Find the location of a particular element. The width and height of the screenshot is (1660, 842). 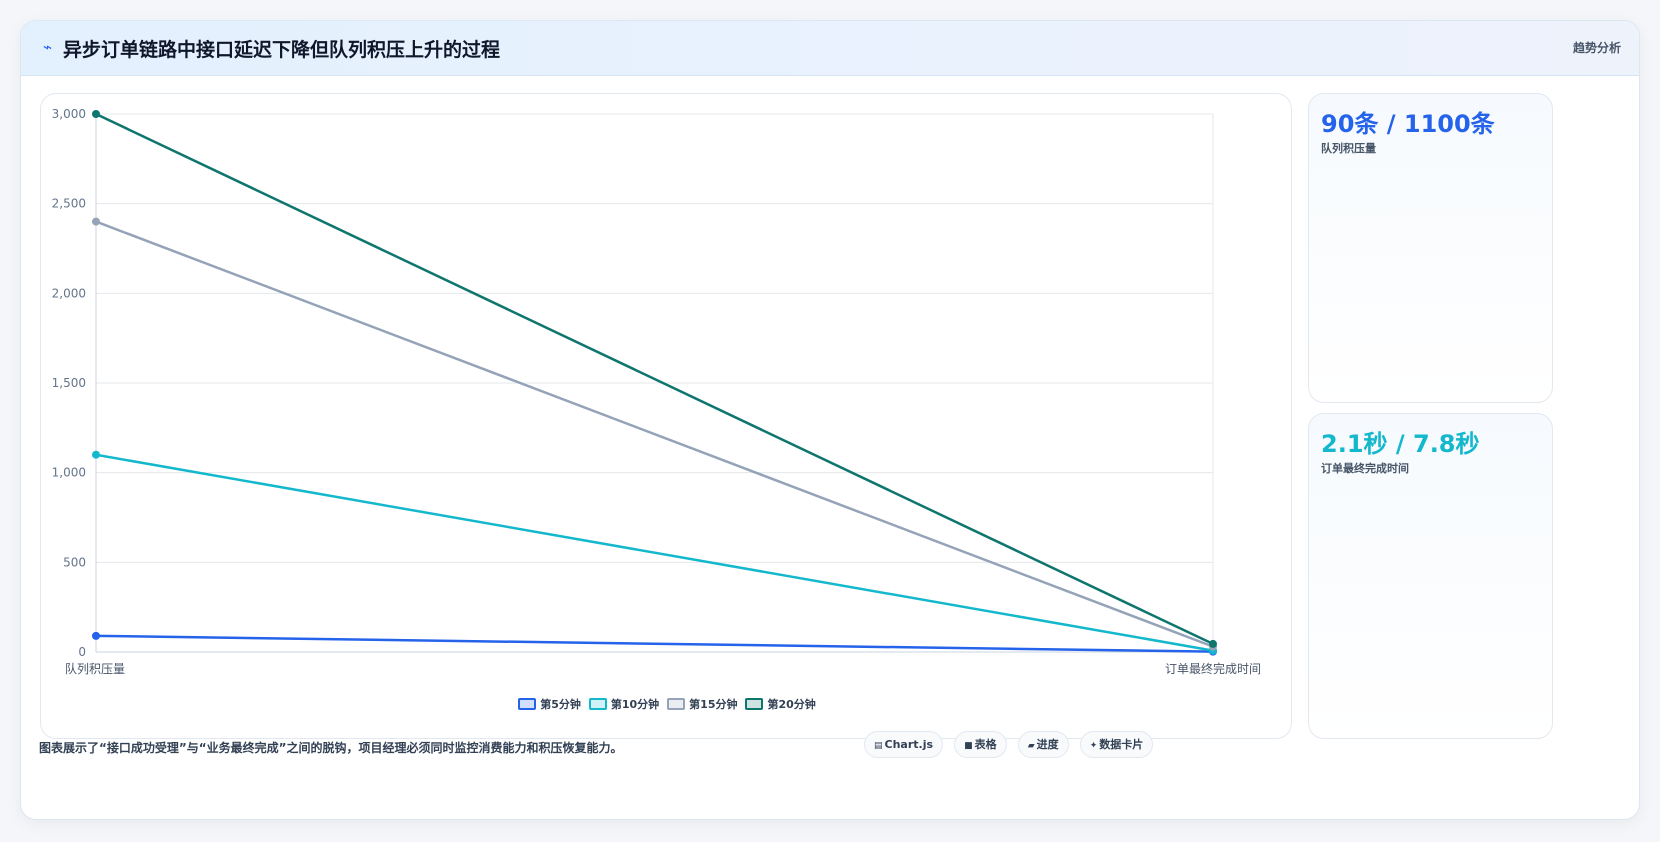

chart-icon: ▤ is located at coordinates (878, 746).